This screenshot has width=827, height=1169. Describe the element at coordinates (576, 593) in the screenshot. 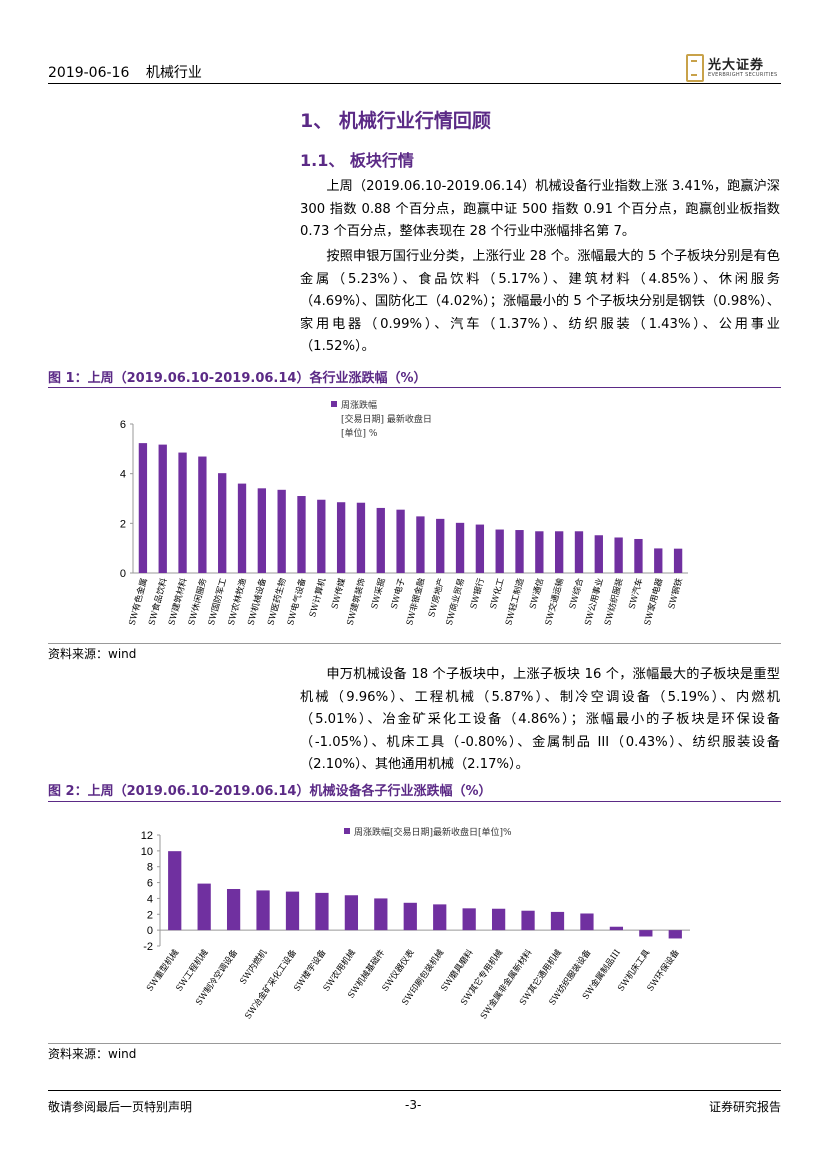

I see `category-label: SW综合` at that location.